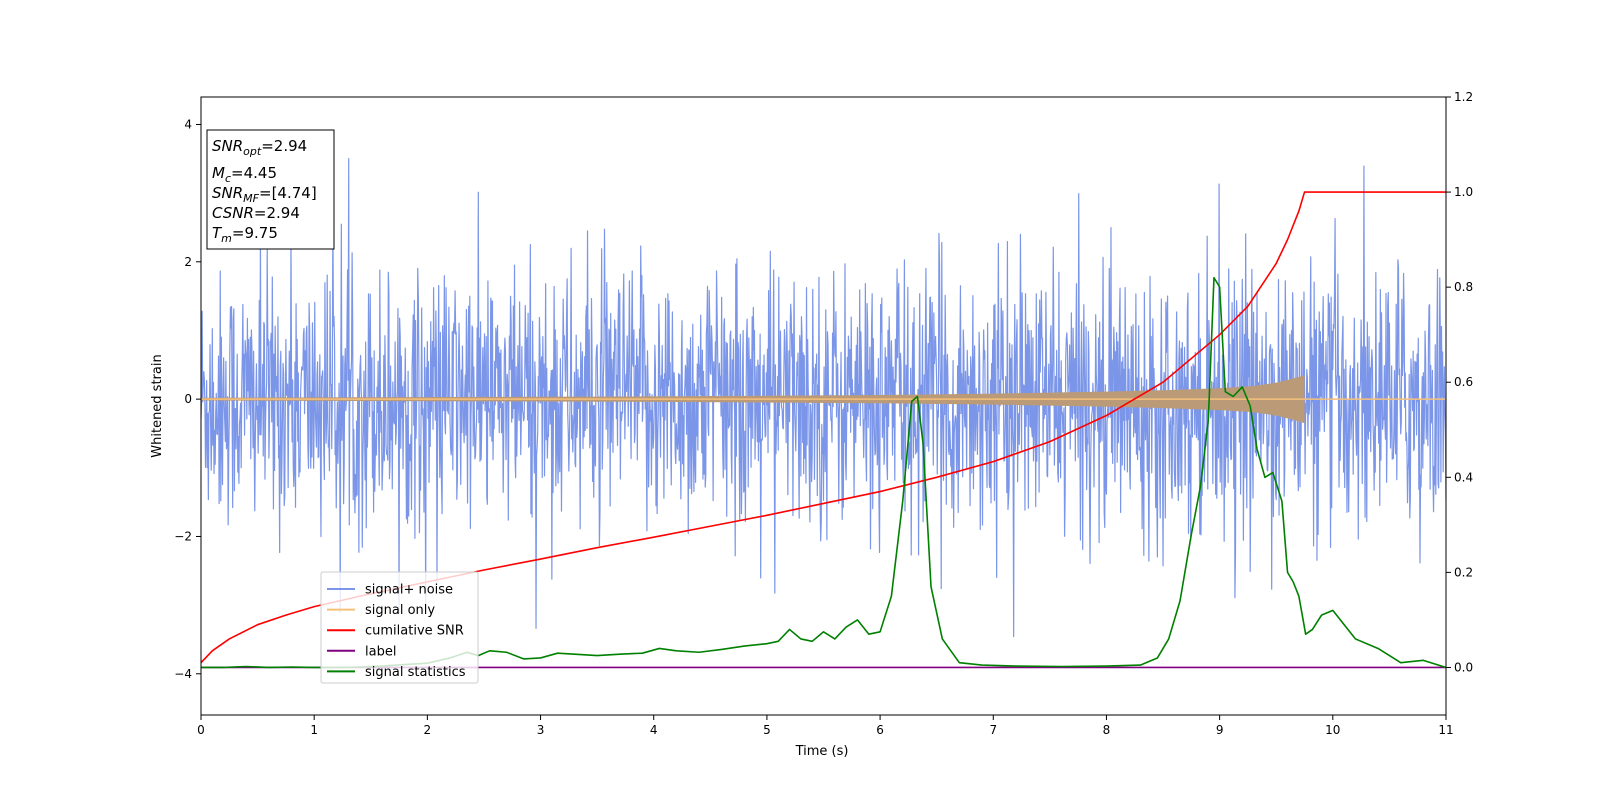 This screenshot has width=1600, height=800. What do you see at coordinates (1463, 97) in the screenshot?
I see `y2-tick-label: 1.2` at bounding box center [1463, 97].